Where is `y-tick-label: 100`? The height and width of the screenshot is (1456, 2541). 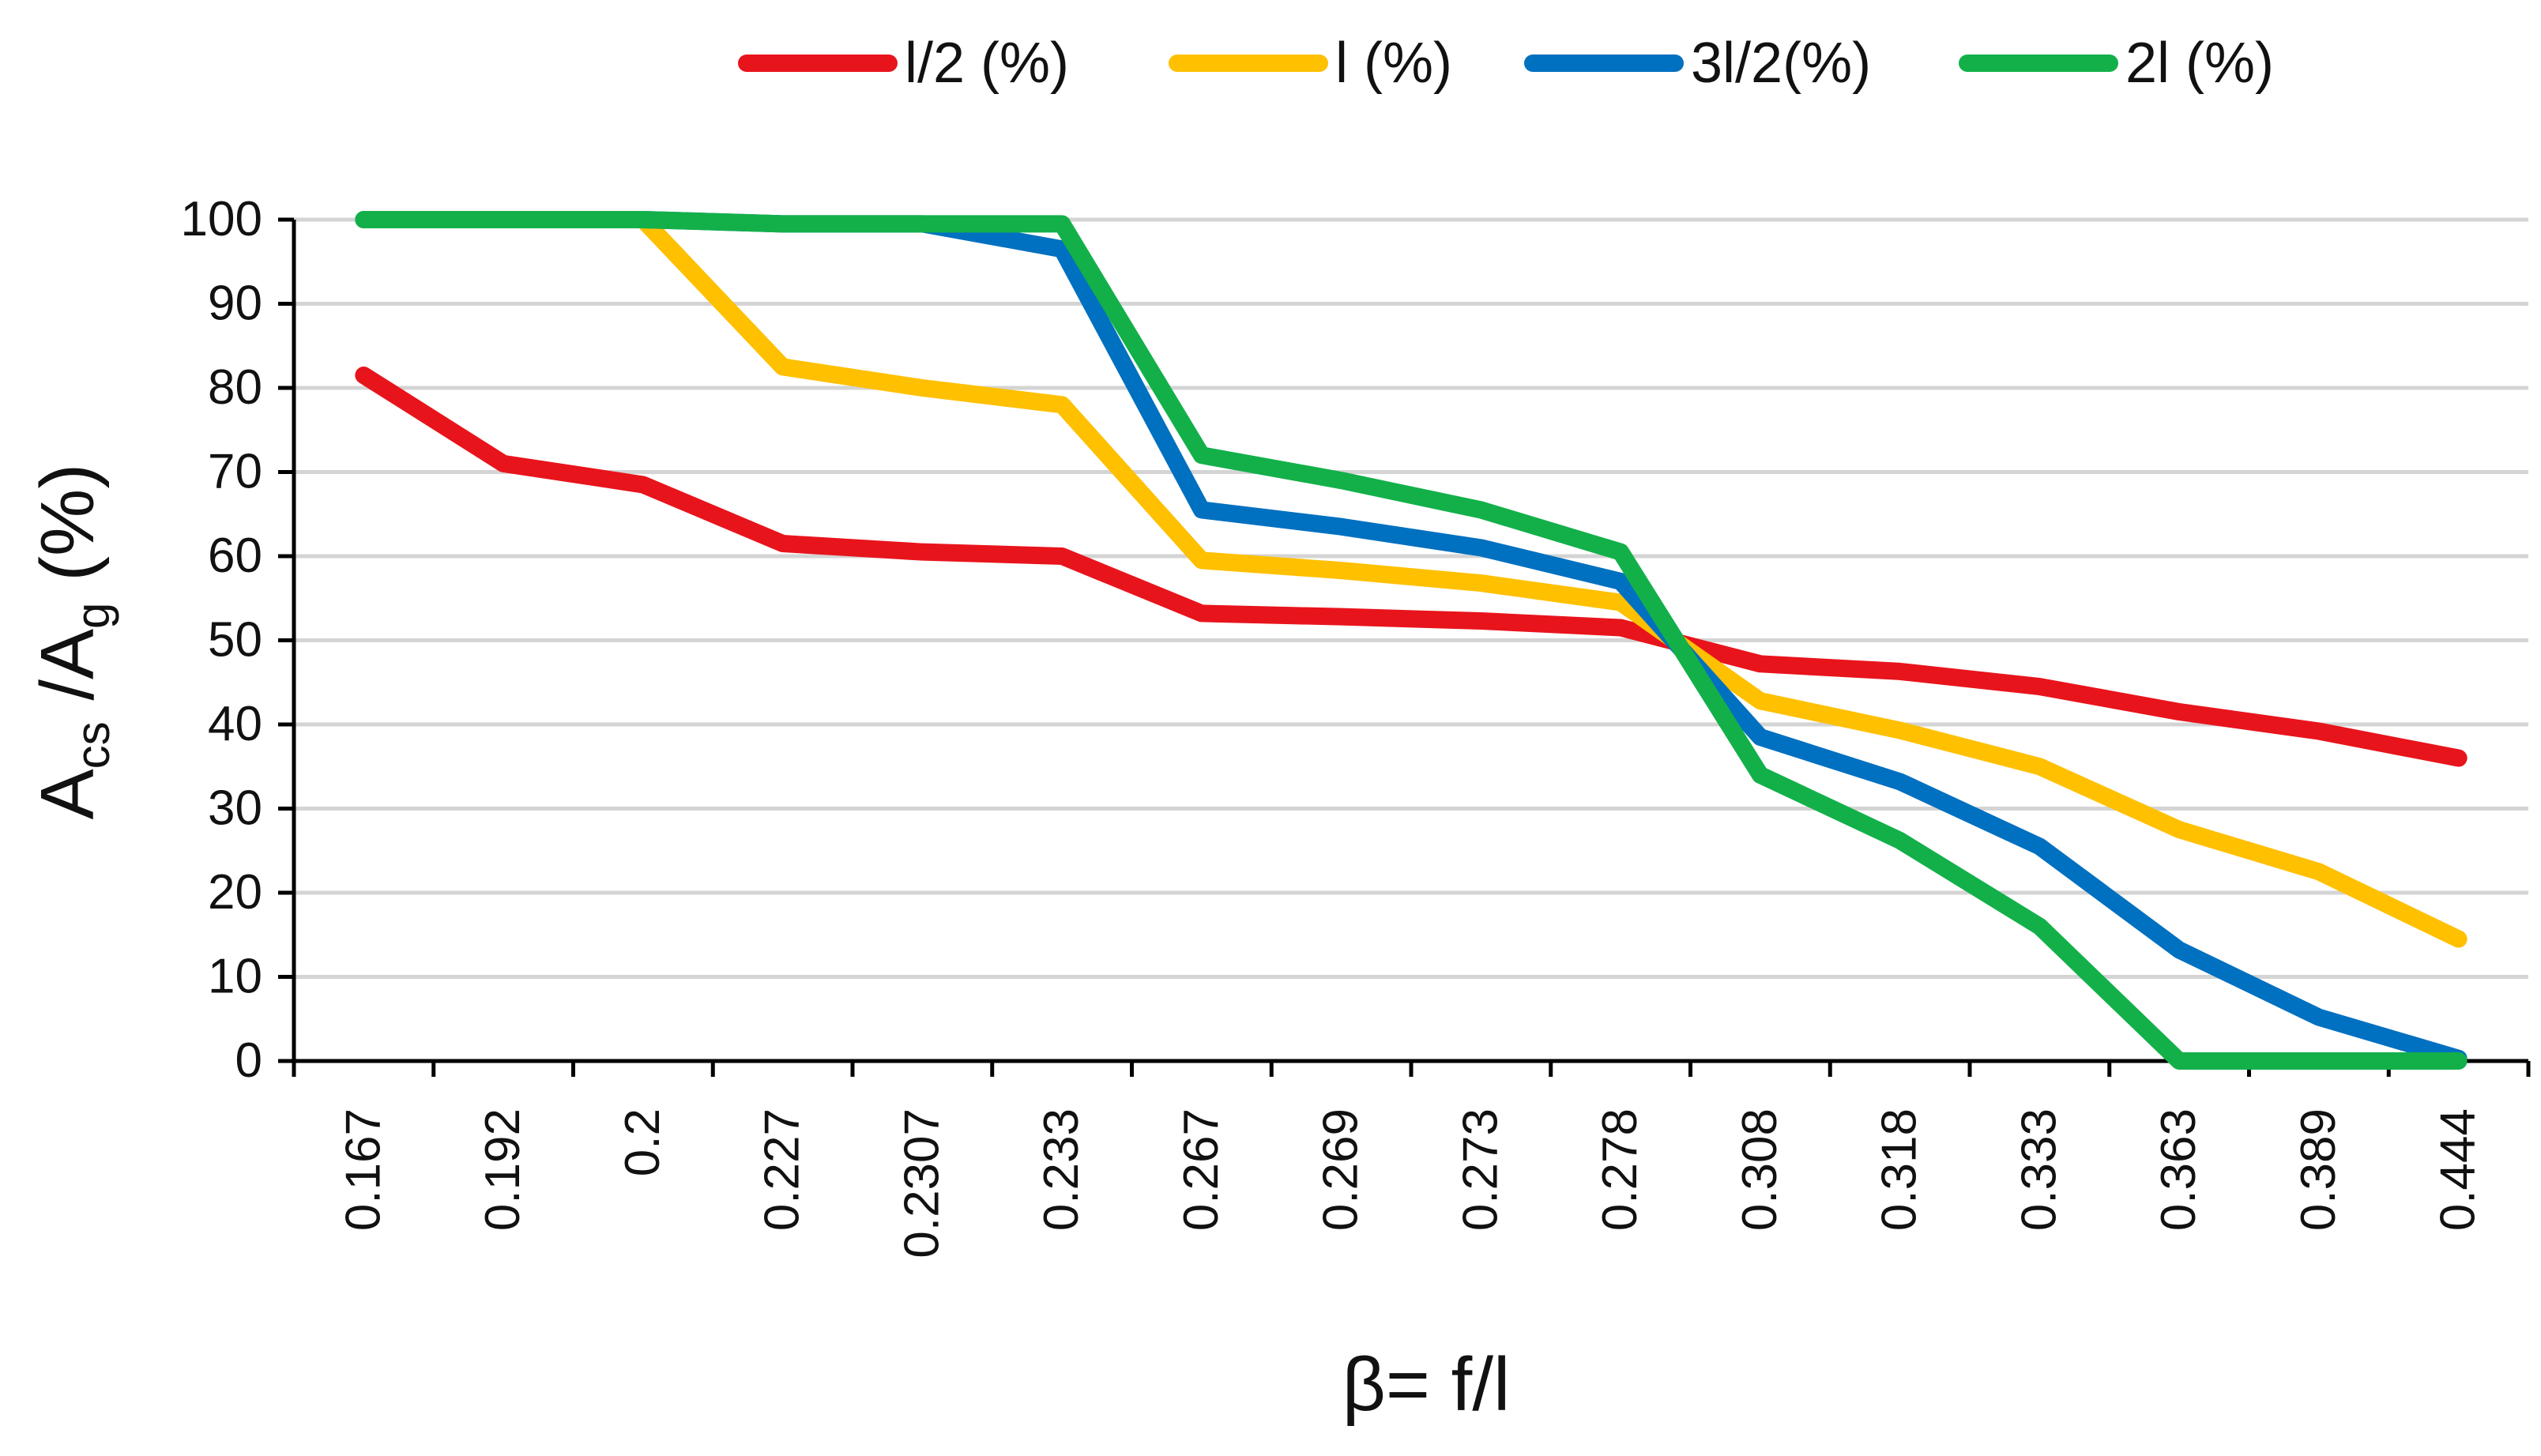
y-tick-label: 100 is located at coordinates (221, 219).